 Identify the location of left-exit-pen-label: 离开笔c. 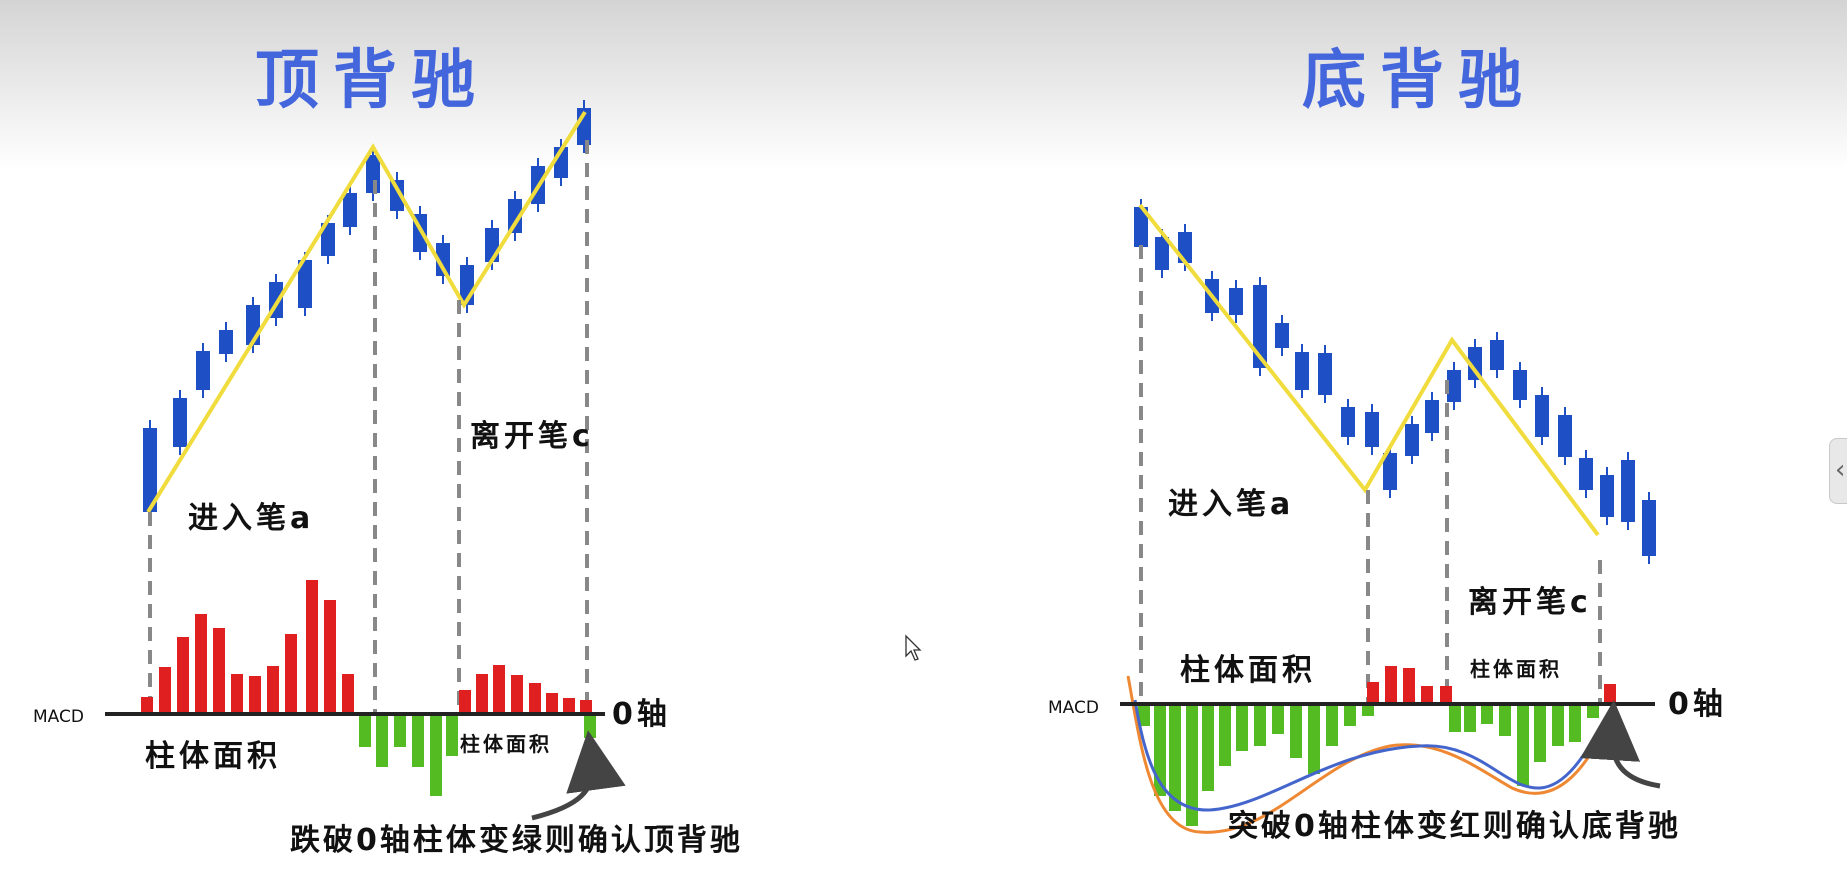
(532, 436).